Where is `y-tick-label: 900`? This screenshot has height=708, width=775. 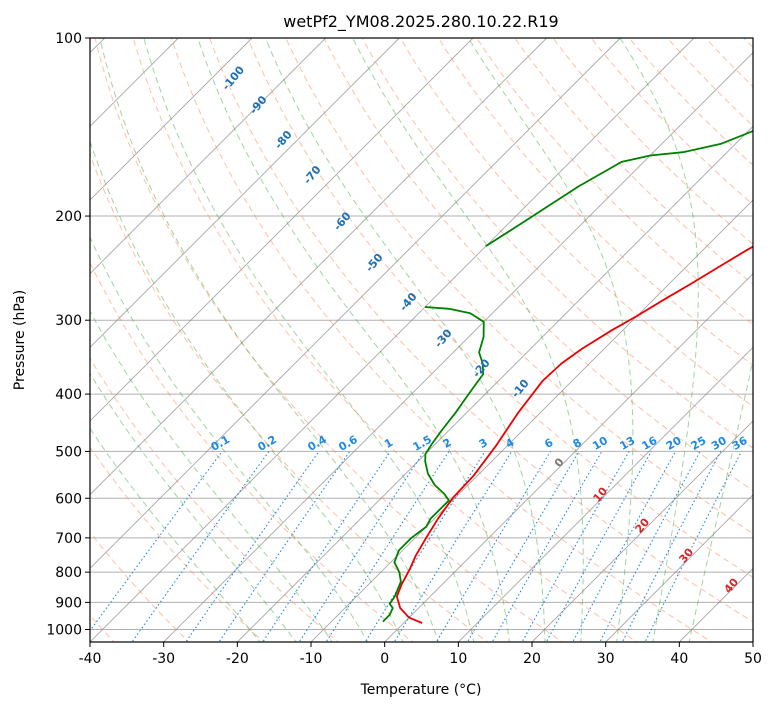 y-tick-label: 900 is located at coordinates (68, 603).